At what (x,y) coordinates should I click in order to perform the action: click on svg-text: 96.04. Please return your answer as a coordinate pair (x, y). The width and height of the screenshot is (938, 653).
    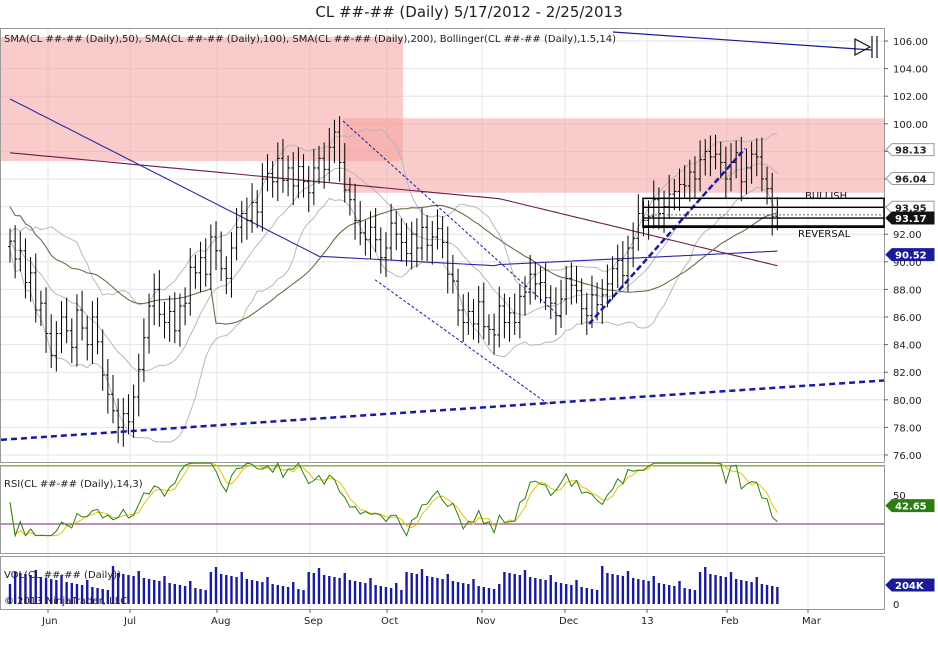
    Looking at the image, I should click on (911, 179).